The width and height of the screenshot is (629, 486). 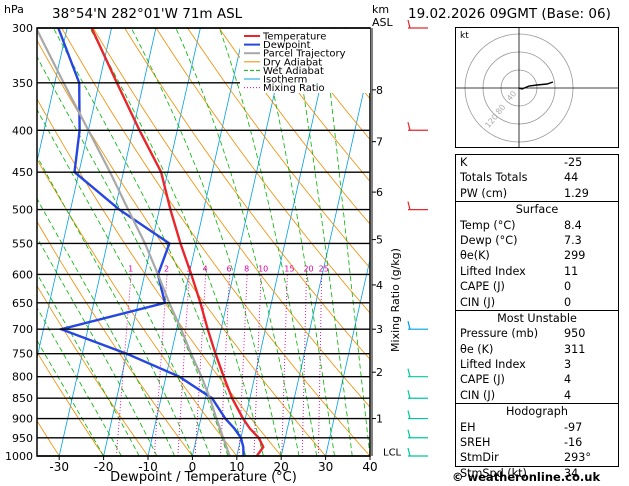 I want to click on pressure-tick-label: 900, so click(x=22, y=419).